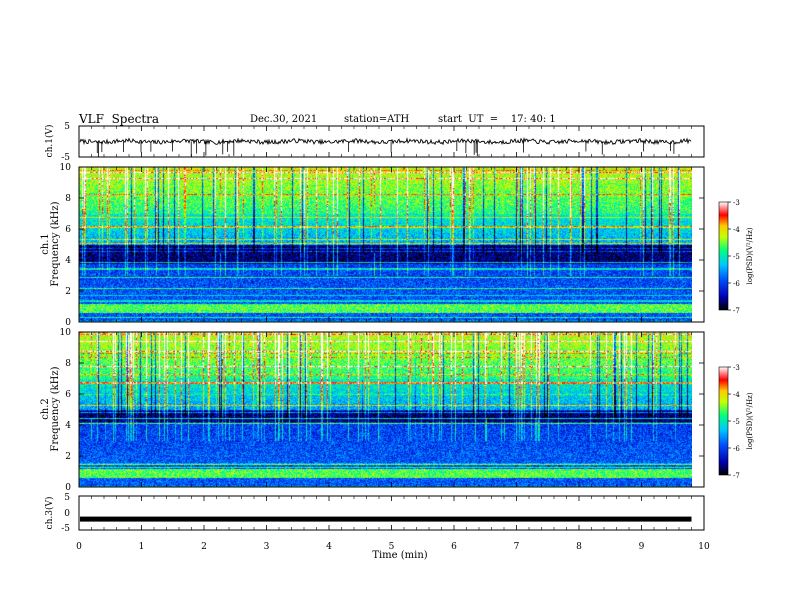 This screenshot has width=792, height=612. What do you see at coordinates (386, 519) in the screenshot?
I see `ch3-waveform-trace` at bounding box center [386, 519].